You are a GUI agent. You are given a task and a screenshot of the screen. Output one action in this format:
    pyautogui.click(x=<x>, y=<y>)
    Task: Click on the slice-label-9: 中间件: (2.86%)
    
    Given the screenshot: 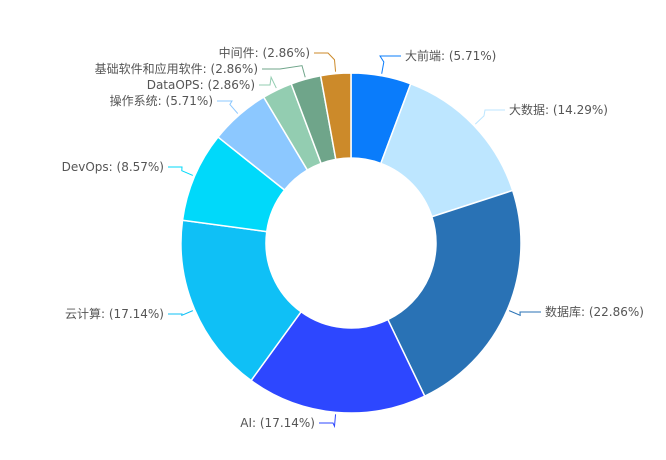 What is the action you would take?
    pyautogui.click(x=264, y=52)
    